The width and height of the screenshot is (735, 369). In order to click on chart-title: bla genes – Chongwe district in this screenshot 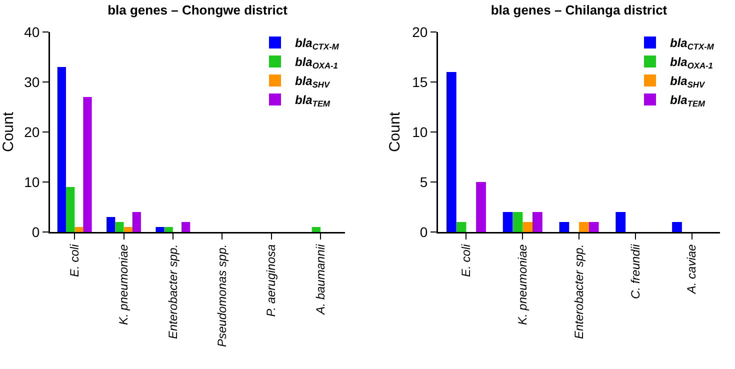, I will do `click(198, 10)`.